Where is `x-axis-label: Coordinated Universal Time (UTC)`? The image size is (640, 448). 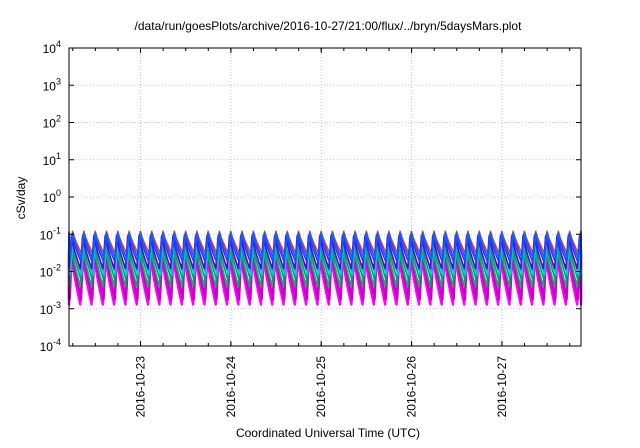
x-axis-label: Coordinated Universal Time (UTC) is located at coordinates (328, 433).